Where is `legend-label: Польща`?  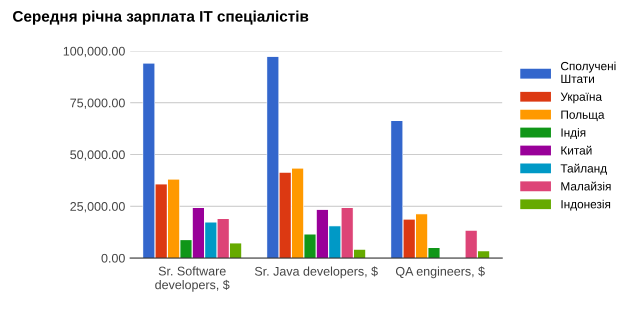 legend-label: Польща is located at coordinates (583, 116).